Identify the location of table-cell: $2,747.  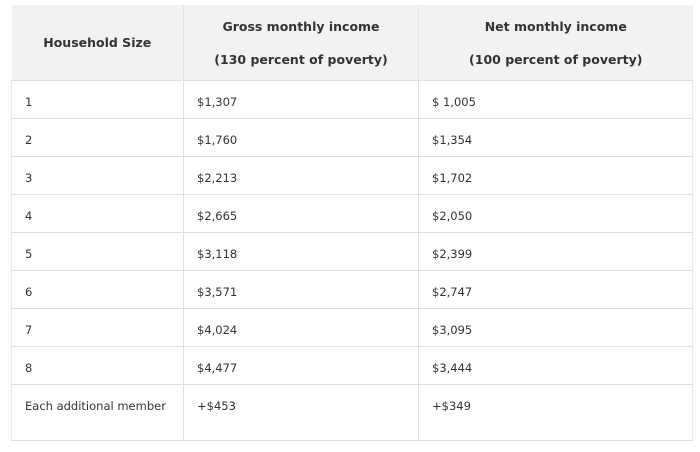
(555, 289).